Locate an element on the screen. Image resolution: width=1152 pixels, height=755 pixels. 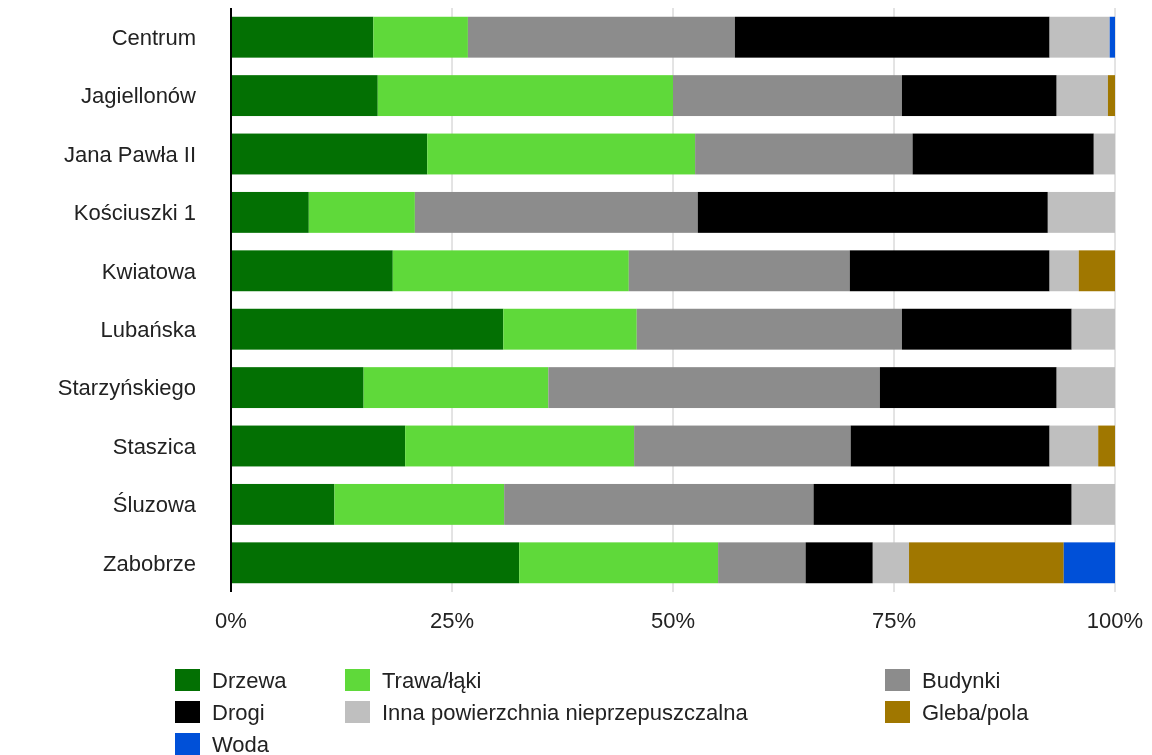
legend-label: Drzewa is located at coordinates (250, 680).